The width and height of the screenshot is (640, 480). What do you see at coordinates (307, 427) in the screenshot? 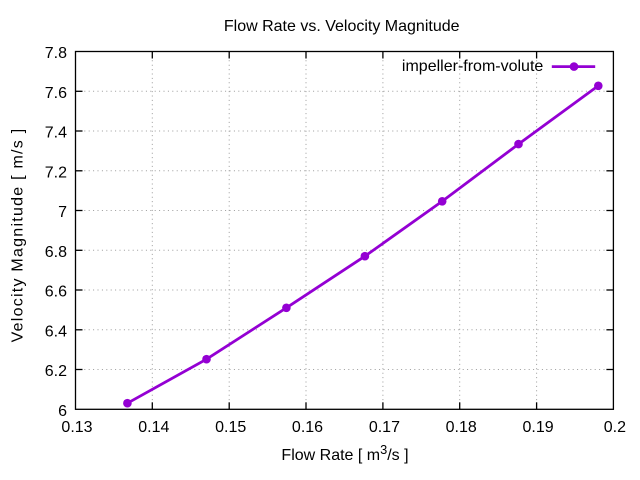
I see `svg-text: 0.16` at bounding box center [307, 427].